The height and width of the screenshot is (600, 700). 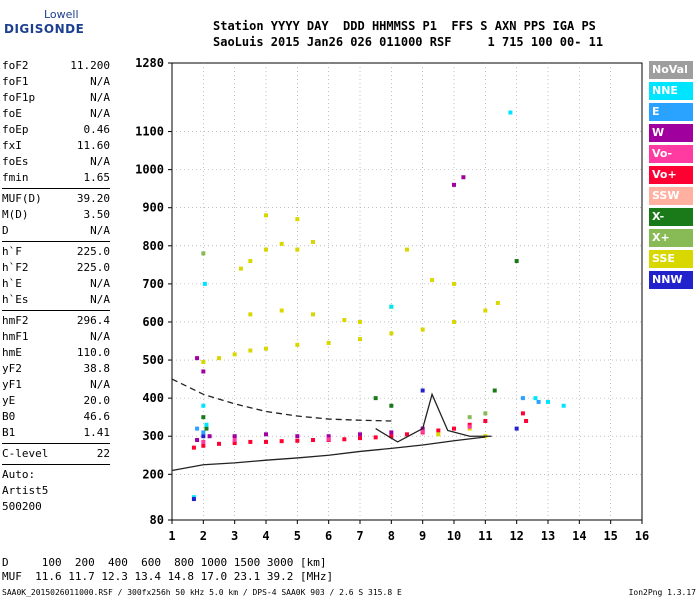 What do you see at coordinates (9, 416) in the screenshot?
I see `param-key: B0` at bounding box center [9, 416].